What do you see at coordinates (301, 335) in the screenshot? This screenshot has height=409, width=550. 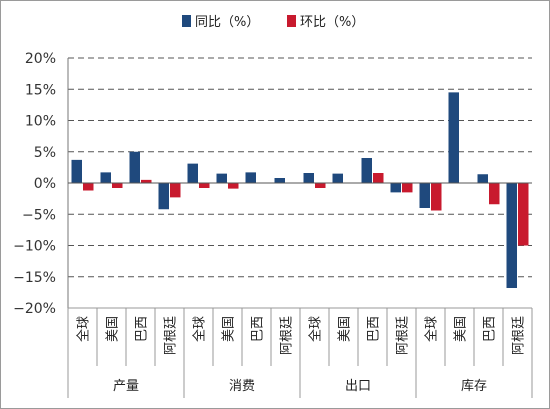 I see `category-labels: 全球 美国 巴西 阿根廷 全球 美国 巴西 阿根廷 全球 美国 巴西 阿根廷 全球 美国 巴西 阿根廷` at bounding box center [301, 335].